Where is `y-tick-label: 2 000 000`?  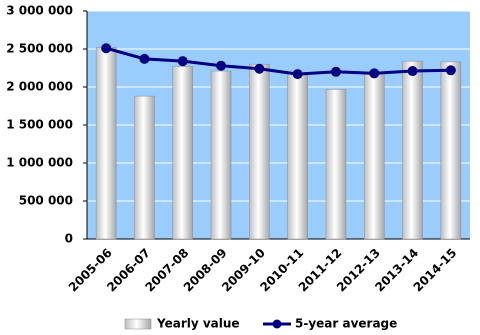
y-tick-label: 2 000 000 is located at coordinates (39, 87).